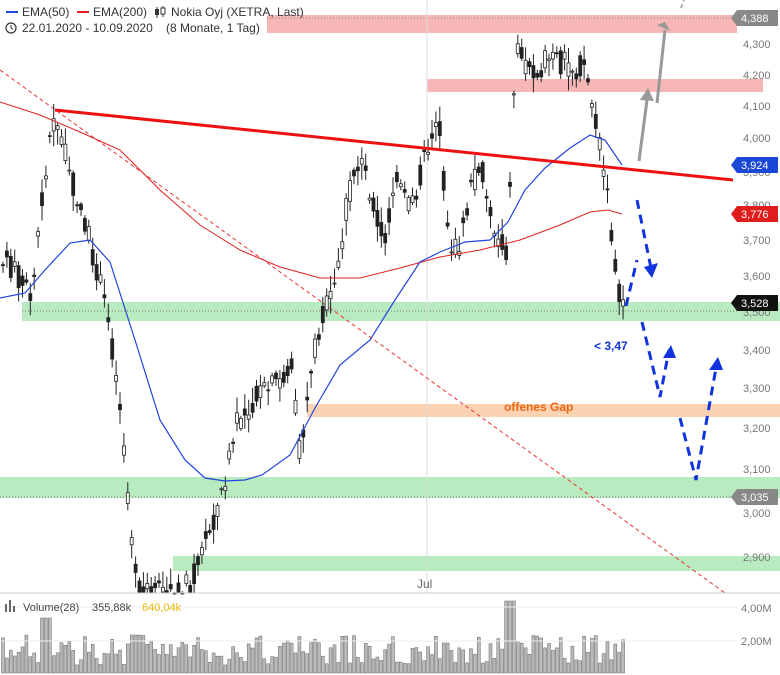 This screenshot has height=675, width=780. What do you see at coordinates (424, 584) in the screenshot?
I see `x-axis-month-jul: Jul` at bounding box center [424, 584].